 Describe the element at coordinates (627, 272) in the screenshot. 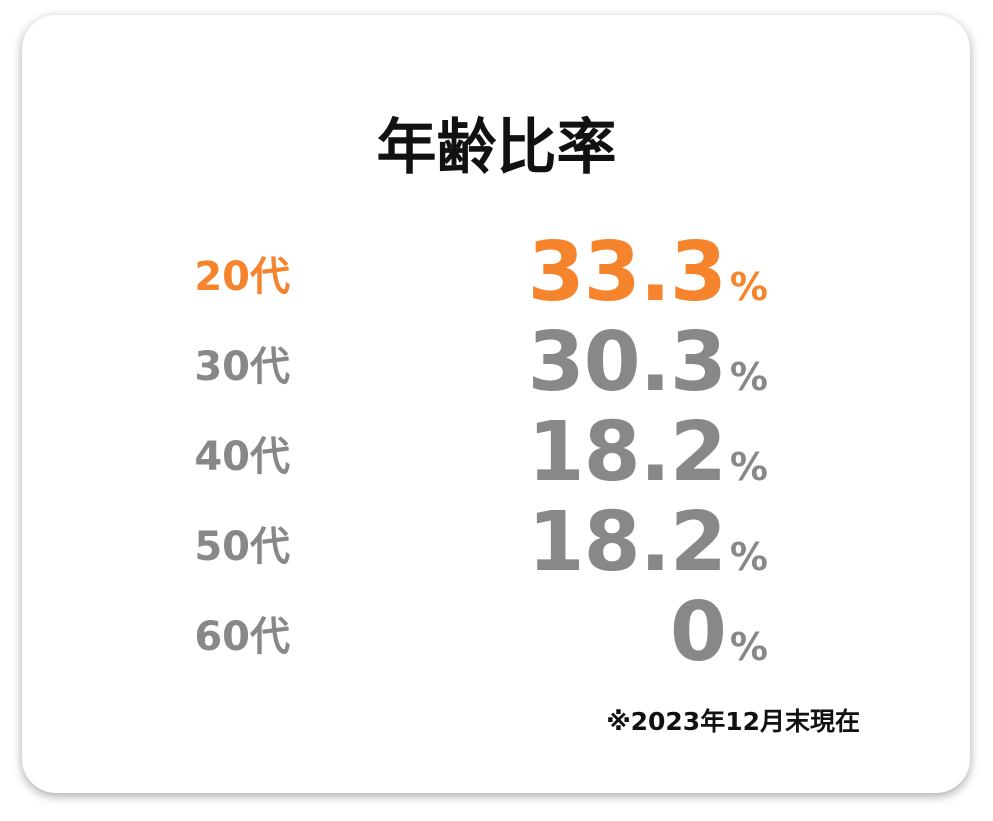

I see `value: 33.3` at that location.